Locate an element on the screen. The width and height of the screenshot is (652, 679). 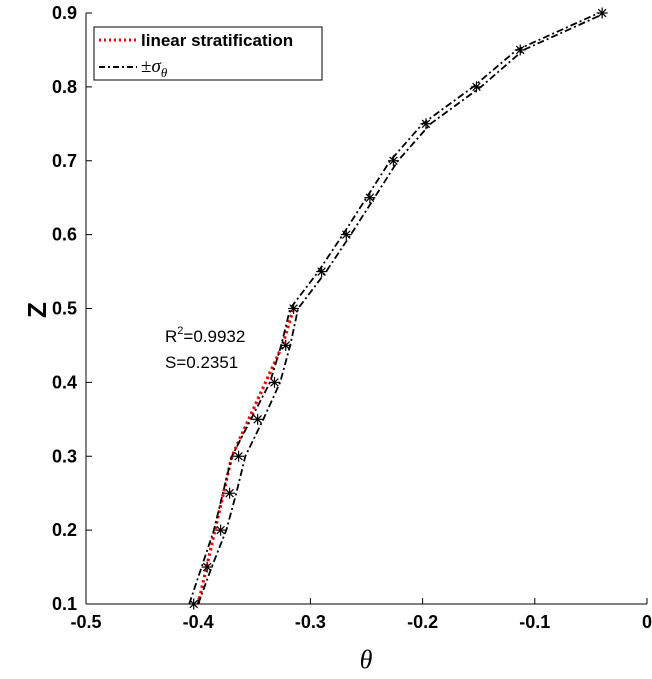
x-tick-label: -0.5 is located at coordinates (85, 622).